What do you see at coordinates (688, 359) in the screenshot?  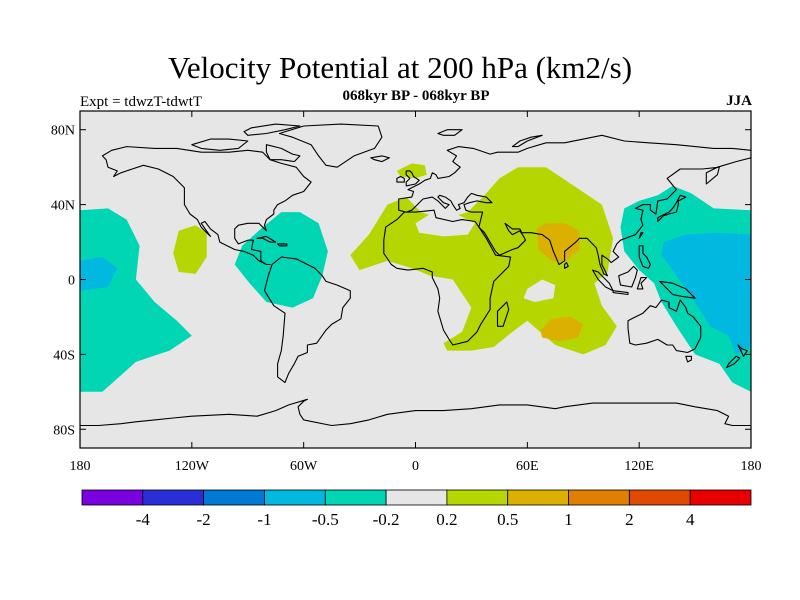 I see `coastline-tasmania` at bounding box center [688, 359].